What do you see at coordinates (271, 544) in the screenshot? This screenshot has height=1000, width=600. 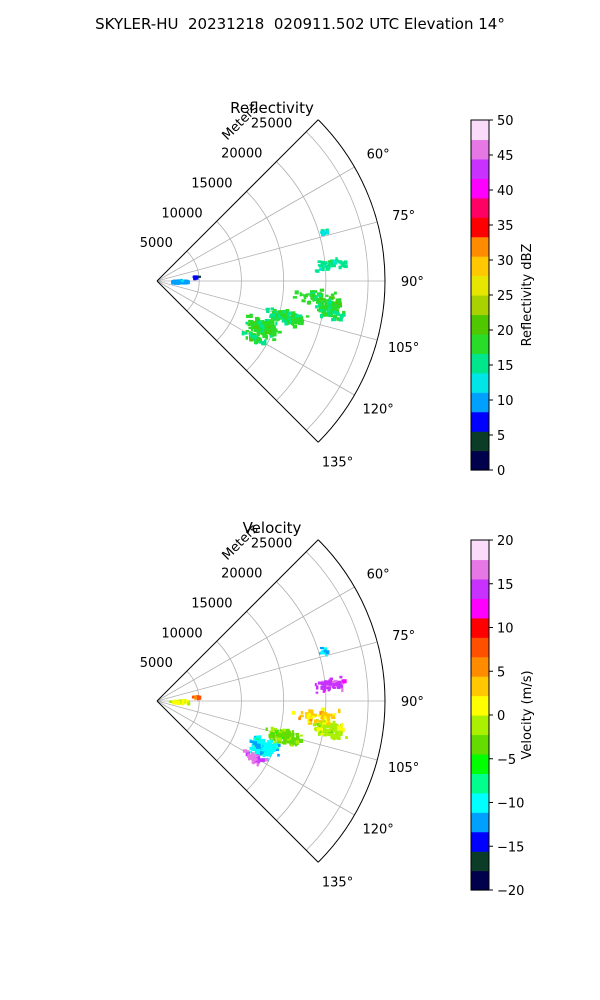 I see `vel-r-tick-label: 25000` at bounding box center [271, 544].